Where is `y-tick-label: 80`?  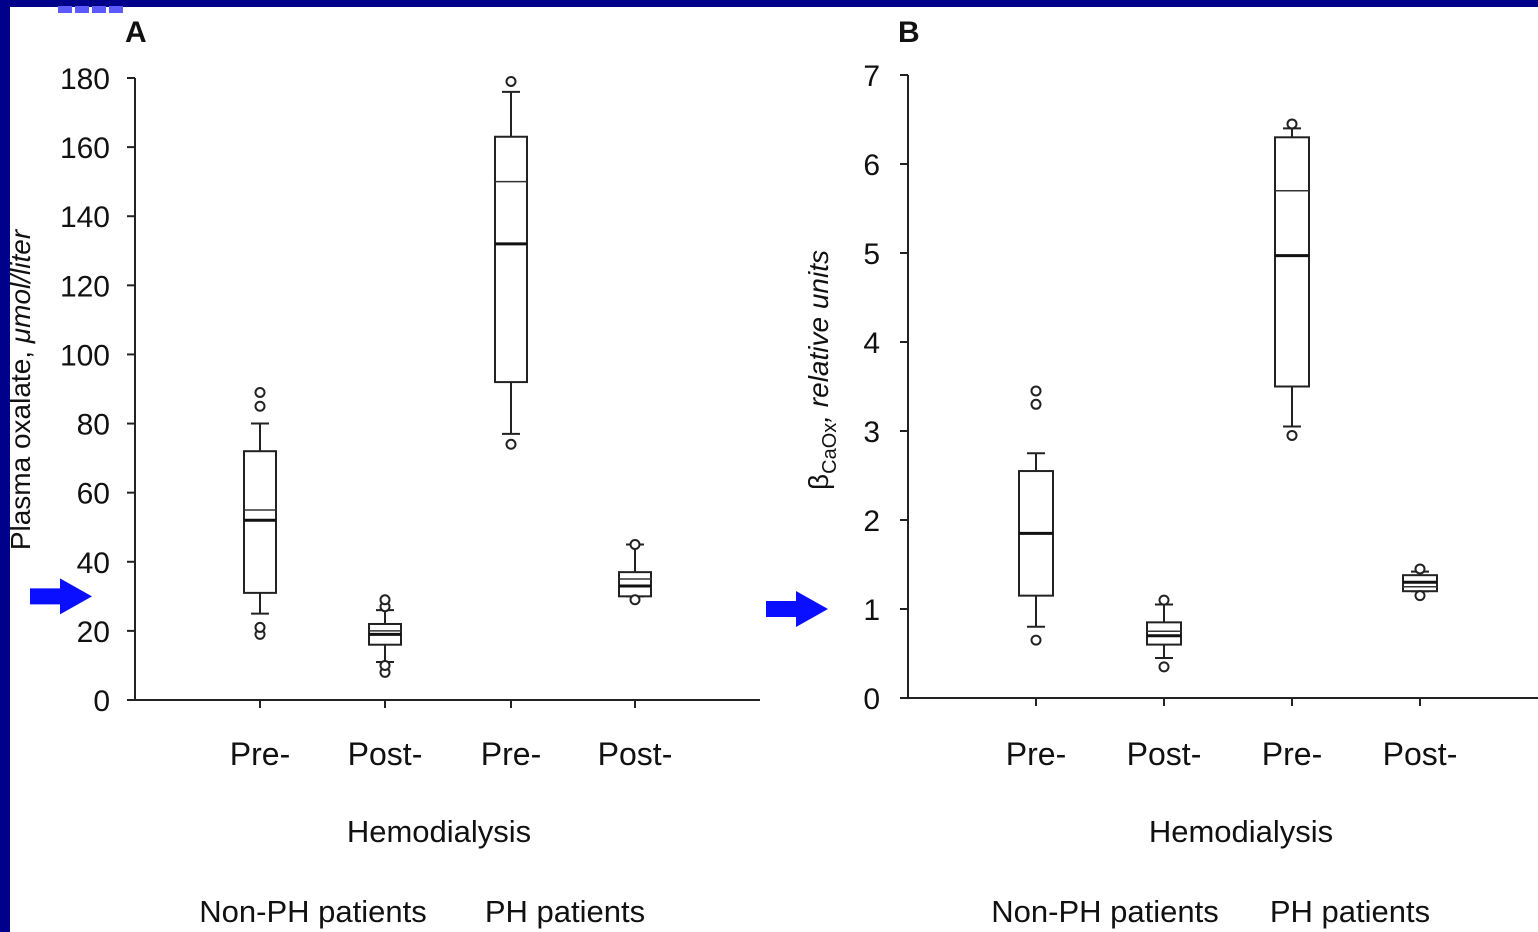 y-tick-label: 80 is located at coordinates (93, 425).